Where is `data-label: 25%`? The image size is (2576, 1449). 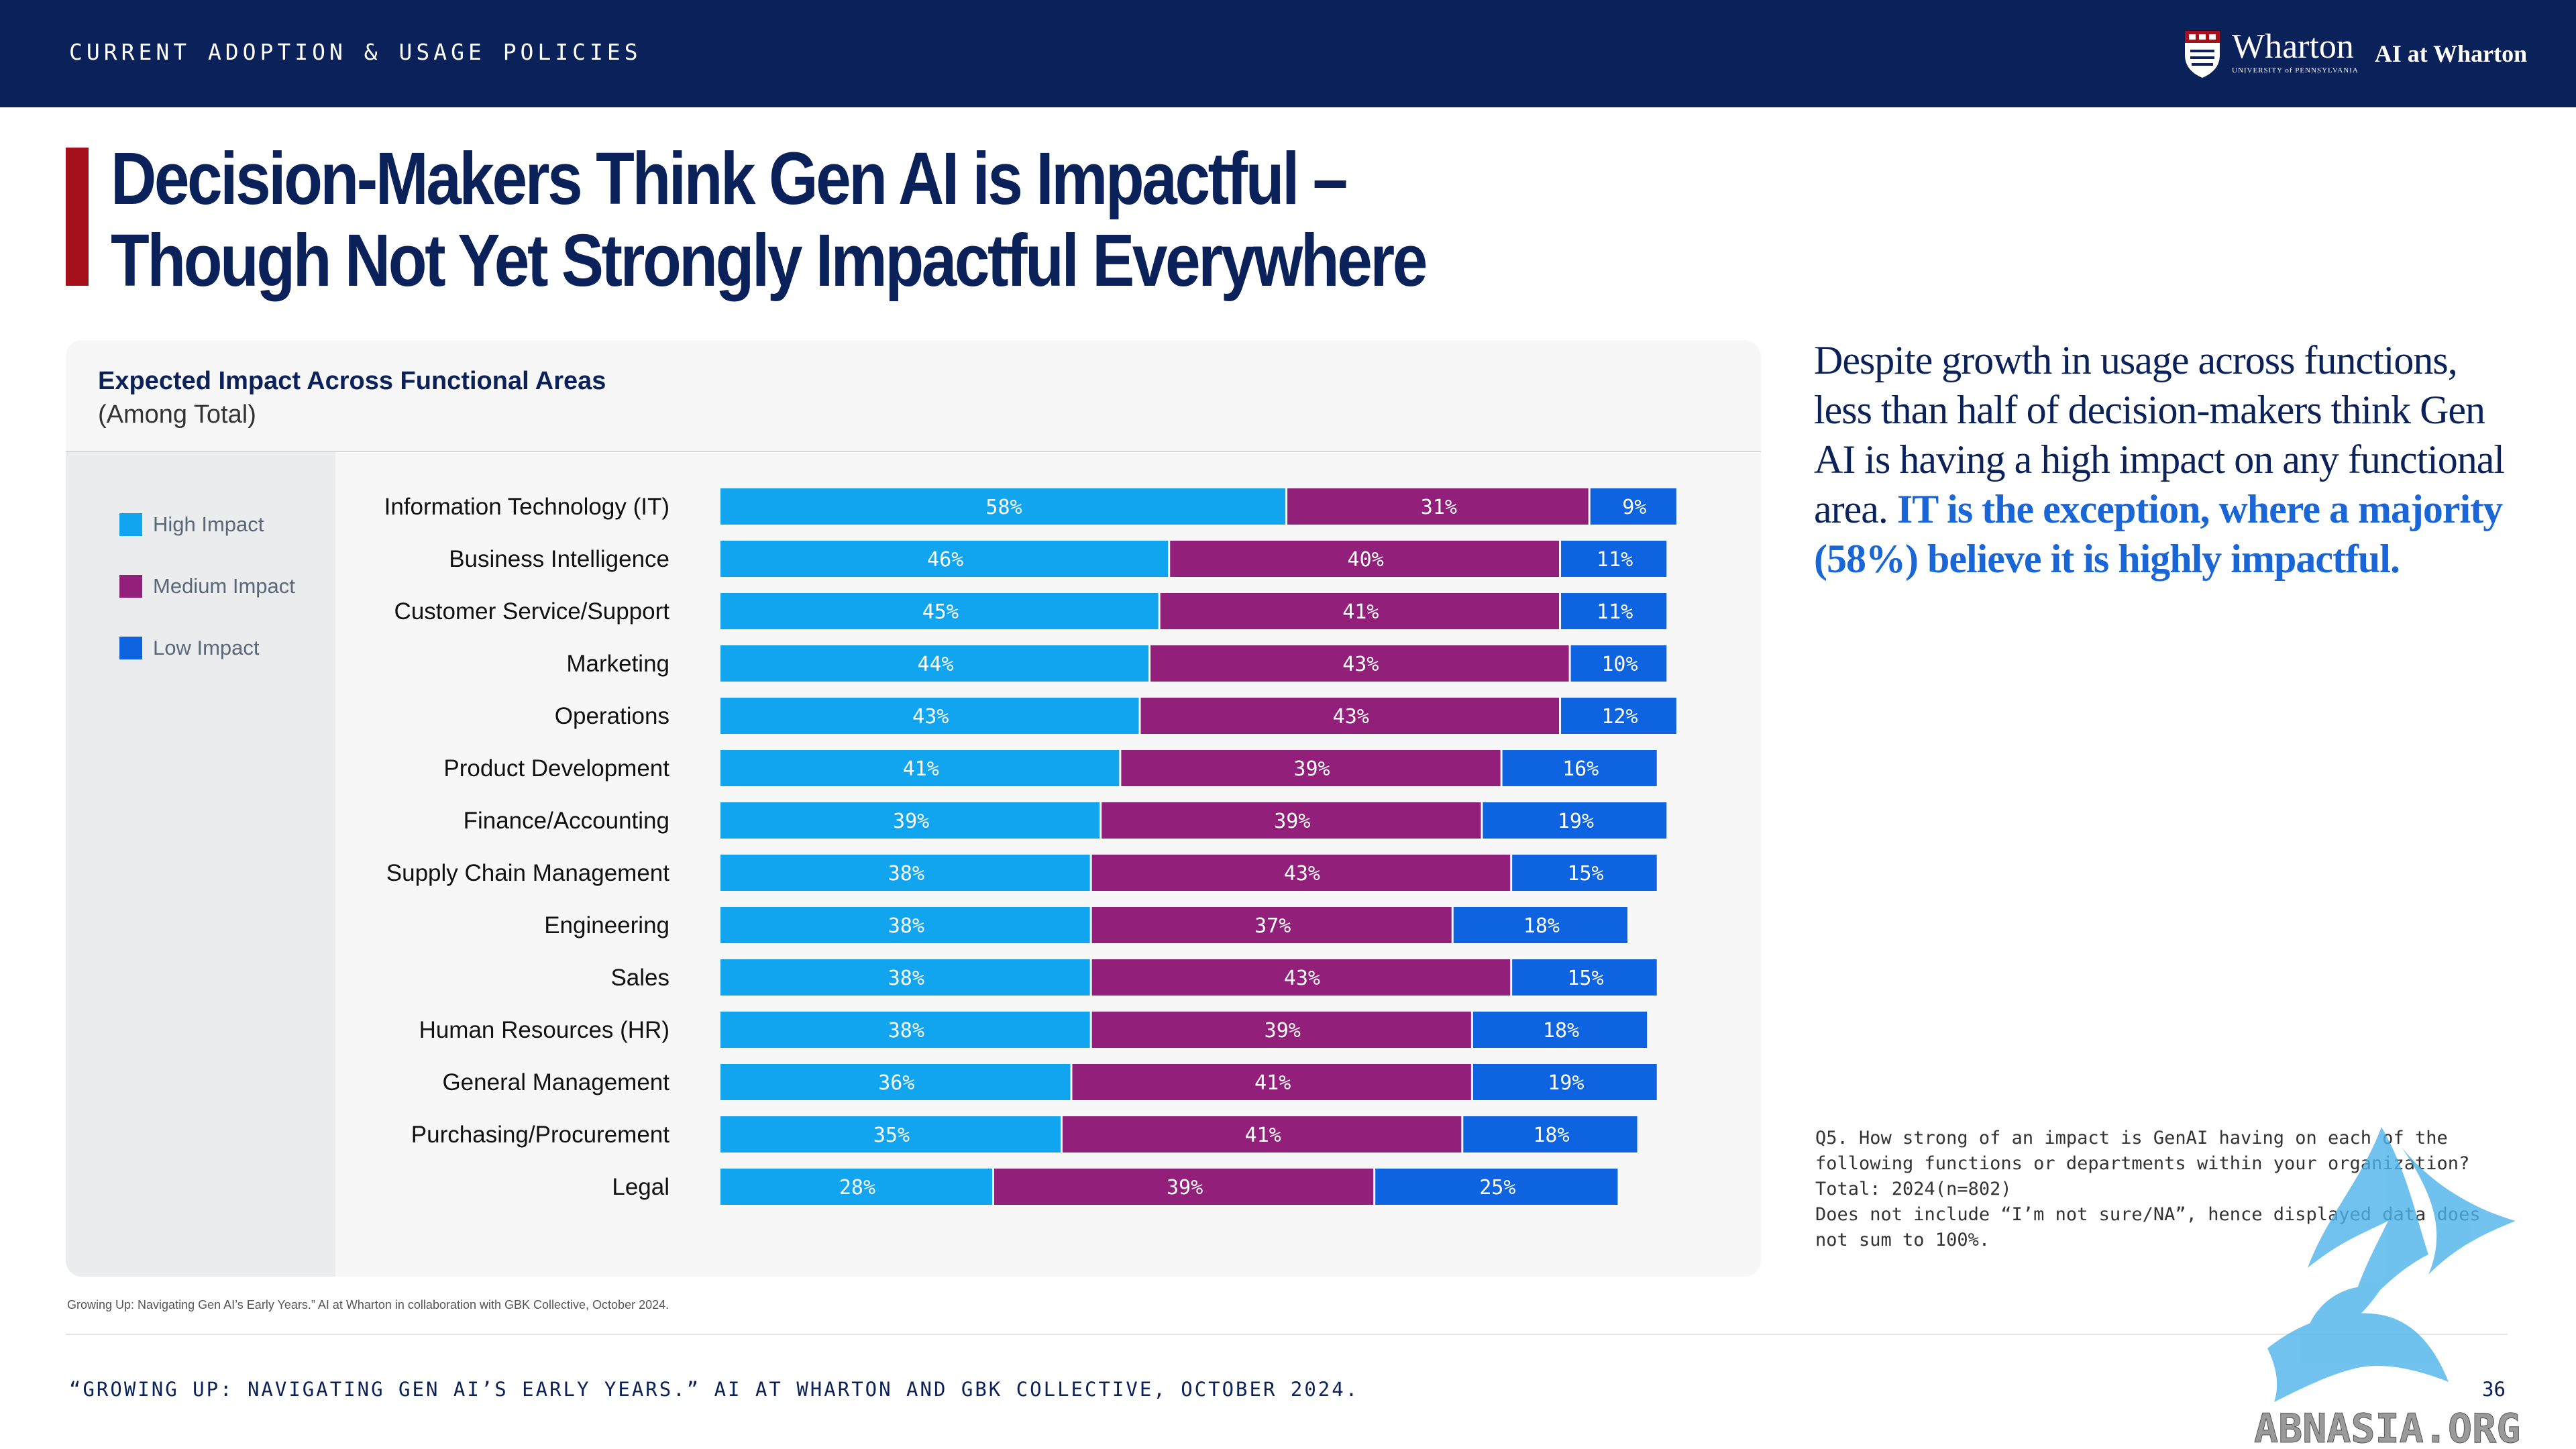 data-label: 25% is located at coordinates (1497, 1187).